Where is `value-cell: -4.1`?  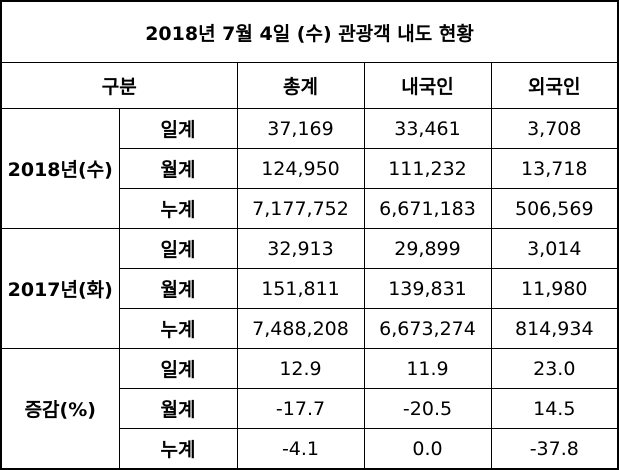 value-cell: -4.1 is located at coordinates (300, 449).